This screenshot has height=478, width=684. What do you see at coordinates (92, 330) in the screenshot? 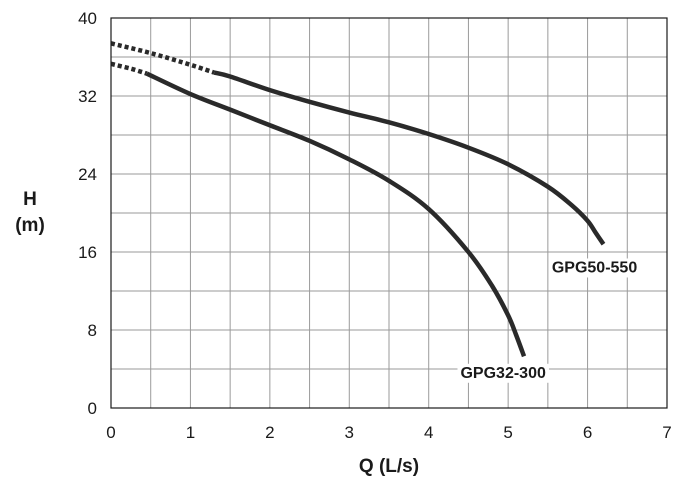
I see `y-tick-label: 8` at bounding box center [92, 330].